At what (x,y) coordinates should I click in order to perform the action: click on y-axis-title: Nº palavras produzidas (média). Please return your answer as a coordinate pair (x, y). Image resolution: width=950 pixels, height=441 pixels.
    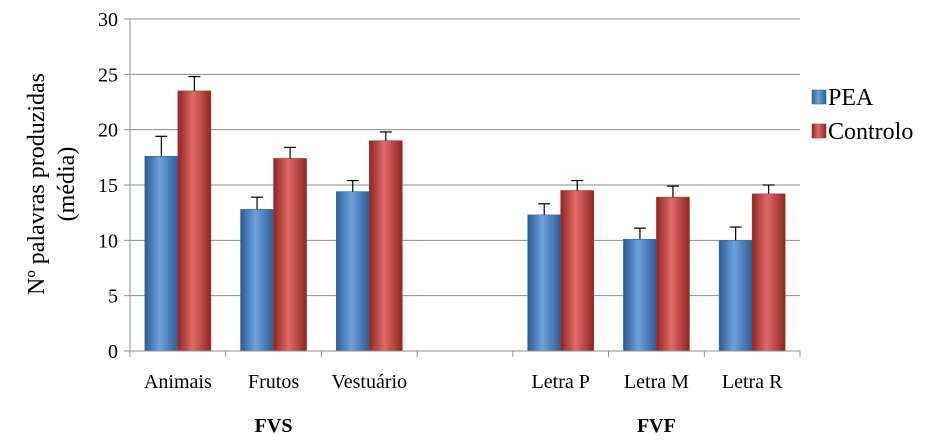
    Looking at the image, I should click on (52, 184).